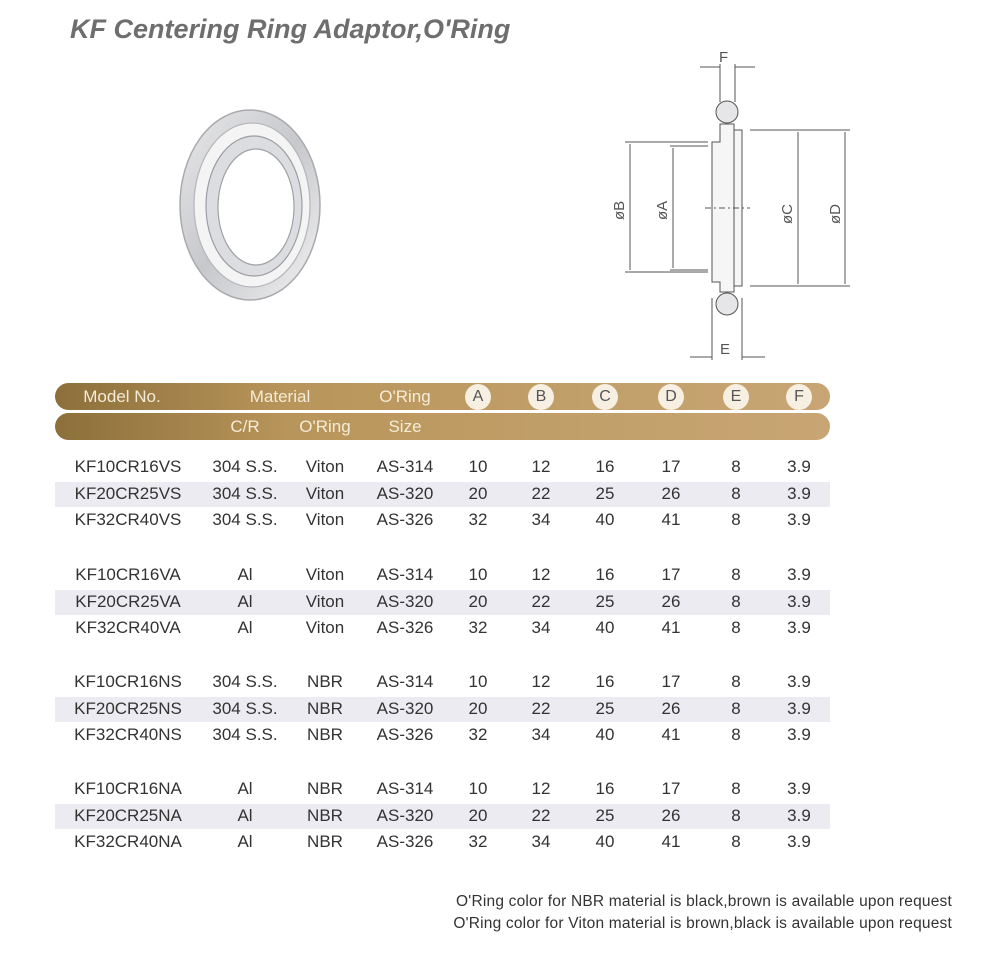  What do you see at coordinates (128, 842) in the screenshot?
I see `cell-model: KF32CR40NA` at bounding box center [128, 842].